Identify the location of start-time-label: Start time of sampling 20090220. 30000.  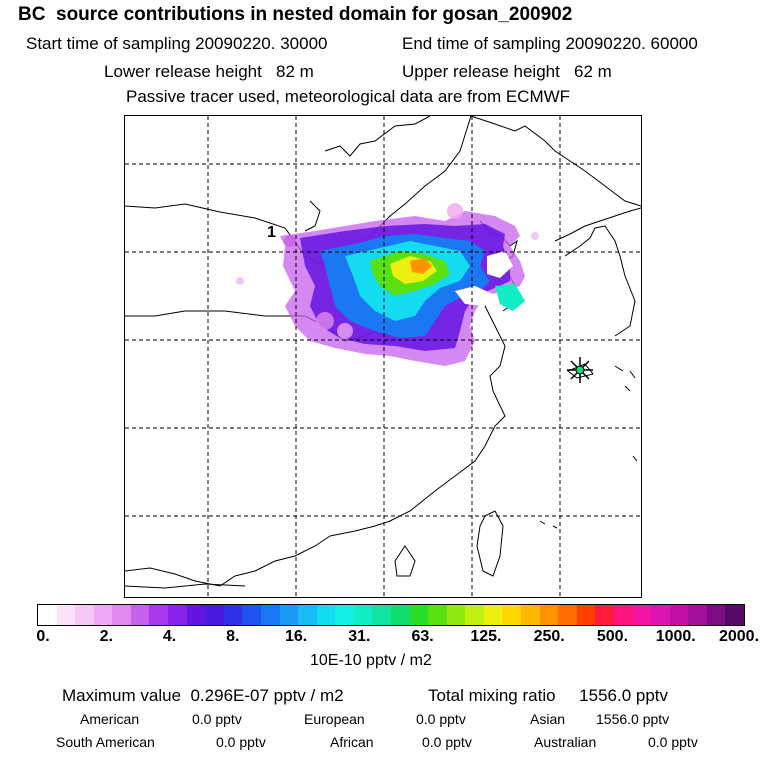
(177, 43).